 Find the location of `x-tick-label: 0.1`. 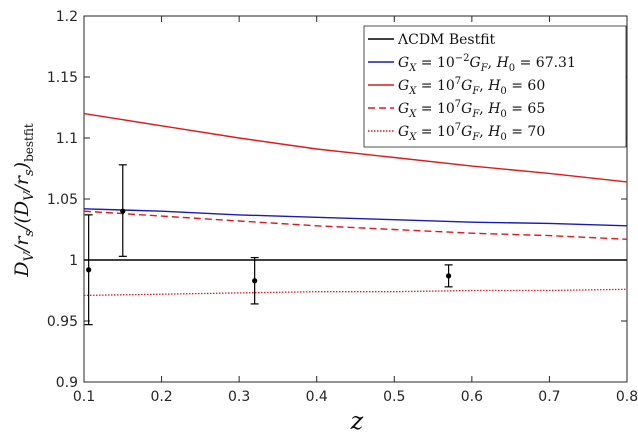

x-tick-label: 0.1 is located at coordinates (84, 397).